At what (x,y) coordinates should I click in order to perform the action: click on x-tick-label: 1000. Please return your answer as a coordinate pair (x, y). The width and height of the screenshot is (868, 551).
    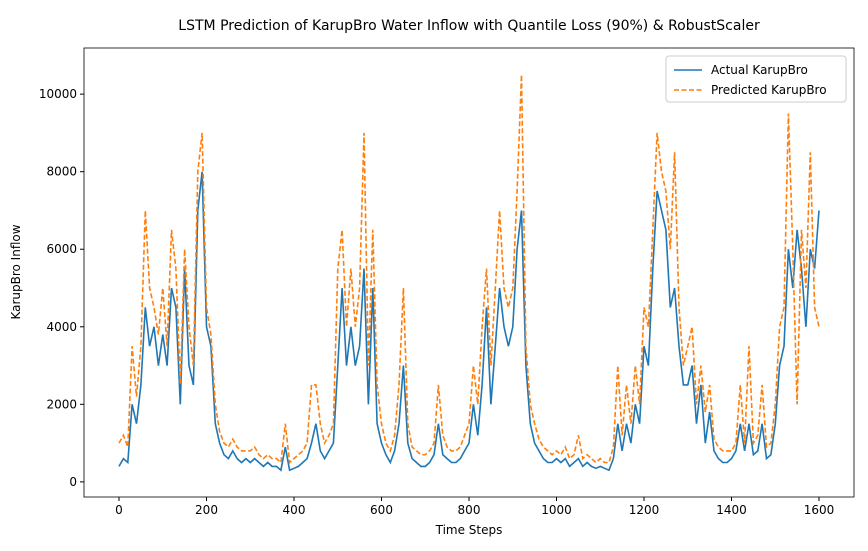
    Looking at the image, I should click on (556, 510).